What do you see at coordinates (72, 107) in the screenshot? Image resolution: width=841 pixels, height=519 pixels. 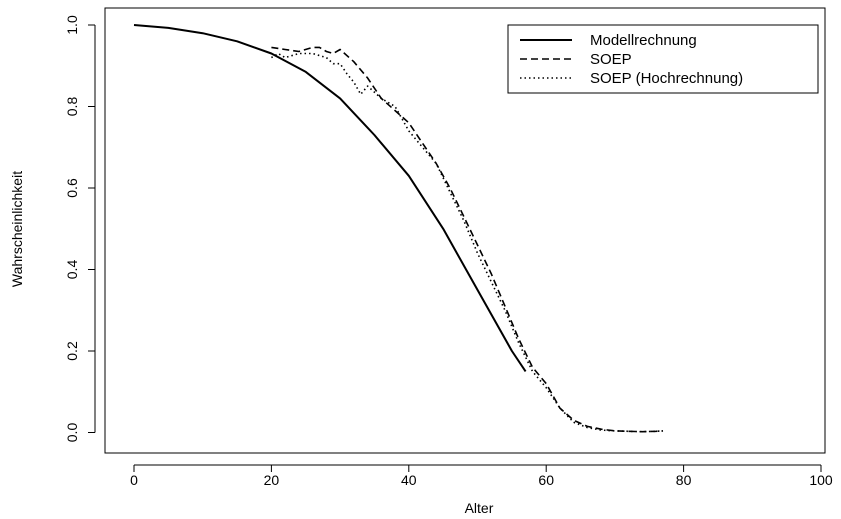 I see `y-tick-label: 0.8` at bounding box center [72, 107].